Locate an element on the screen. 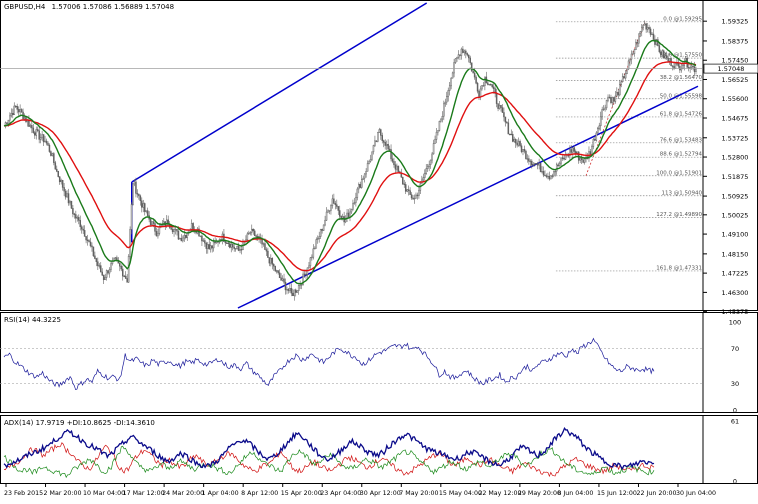  rsi-tick-label: 30 is located at coordinates (735, 384).